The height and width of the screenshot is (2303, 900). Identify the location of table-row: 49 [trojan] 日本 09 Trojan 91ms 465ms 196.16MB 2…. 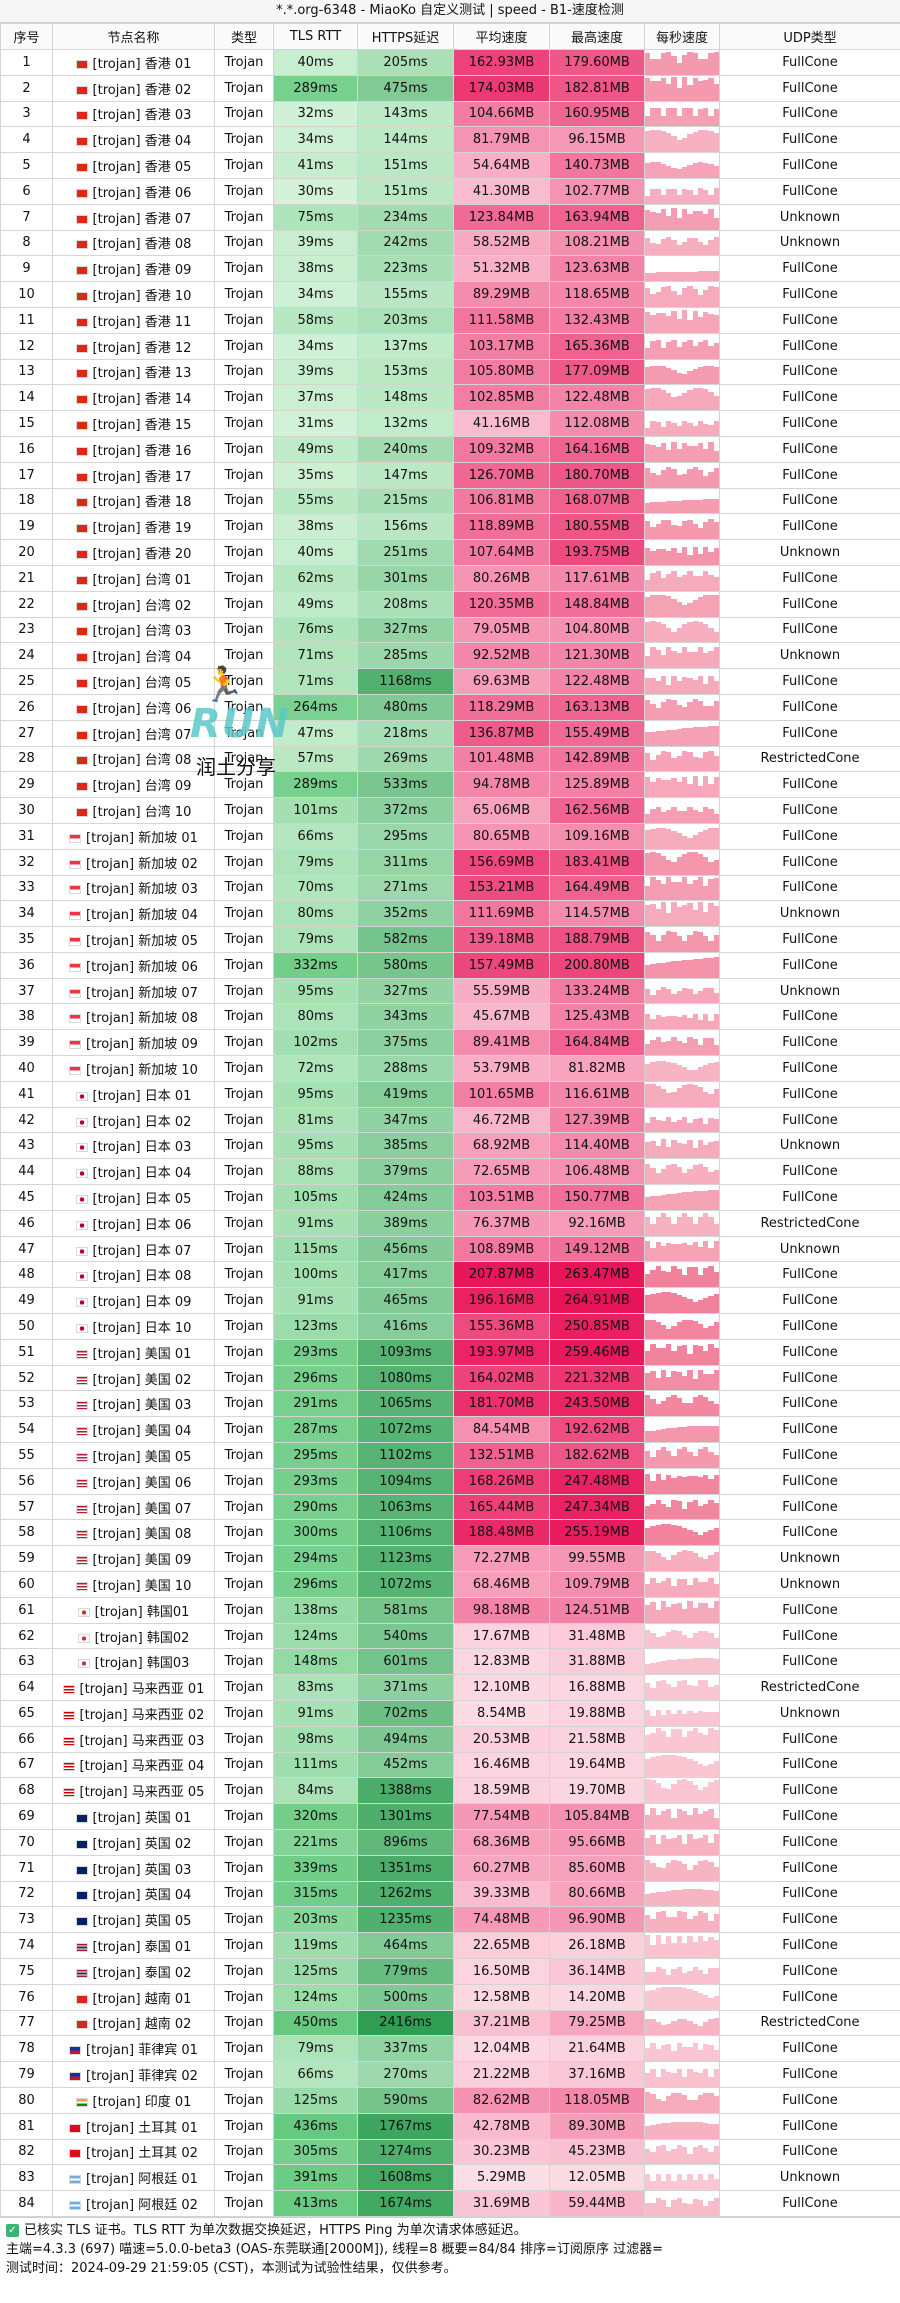
(450, 1301).